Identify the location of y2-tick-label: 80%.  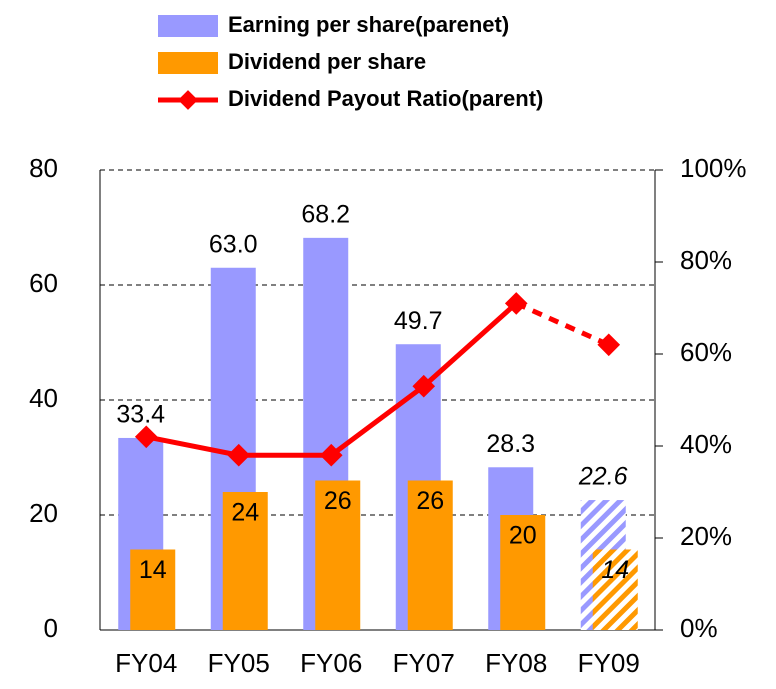
(706, 260).